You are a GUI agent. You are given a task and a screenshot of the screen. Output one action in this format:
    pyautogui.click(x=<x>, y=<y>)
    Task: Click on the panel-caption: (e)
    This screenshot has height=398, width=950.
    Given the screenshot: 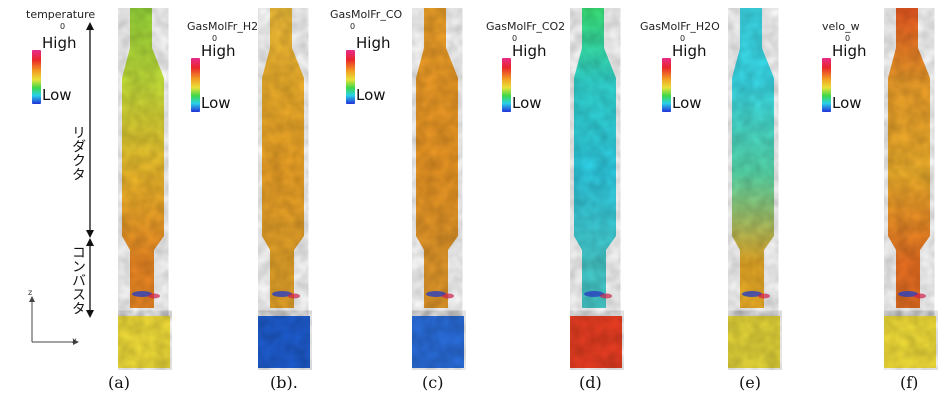 What is the action you would take?
    pyautogui.click(x=750, y=382)
    